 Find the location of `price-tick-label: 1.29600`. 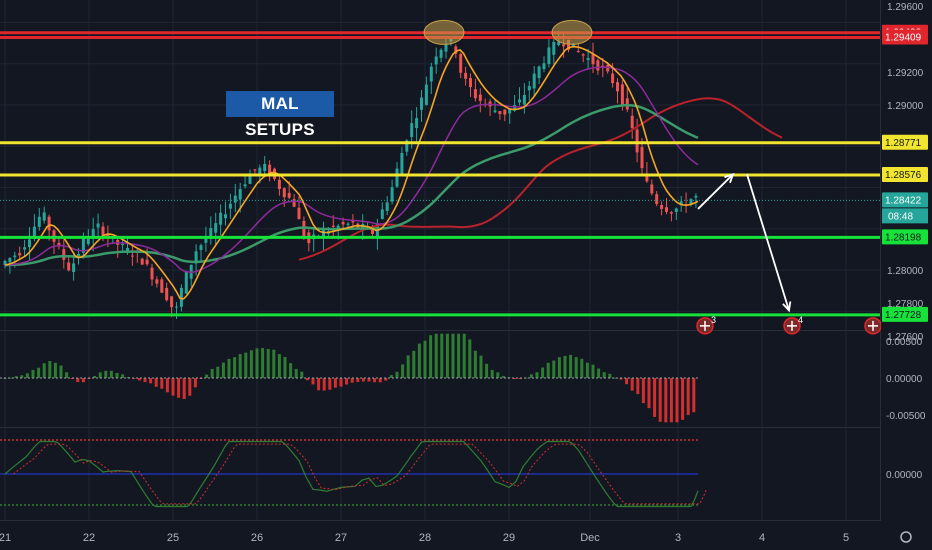

price-tick-label: 1.29600 is located at coordinates (905, 7).